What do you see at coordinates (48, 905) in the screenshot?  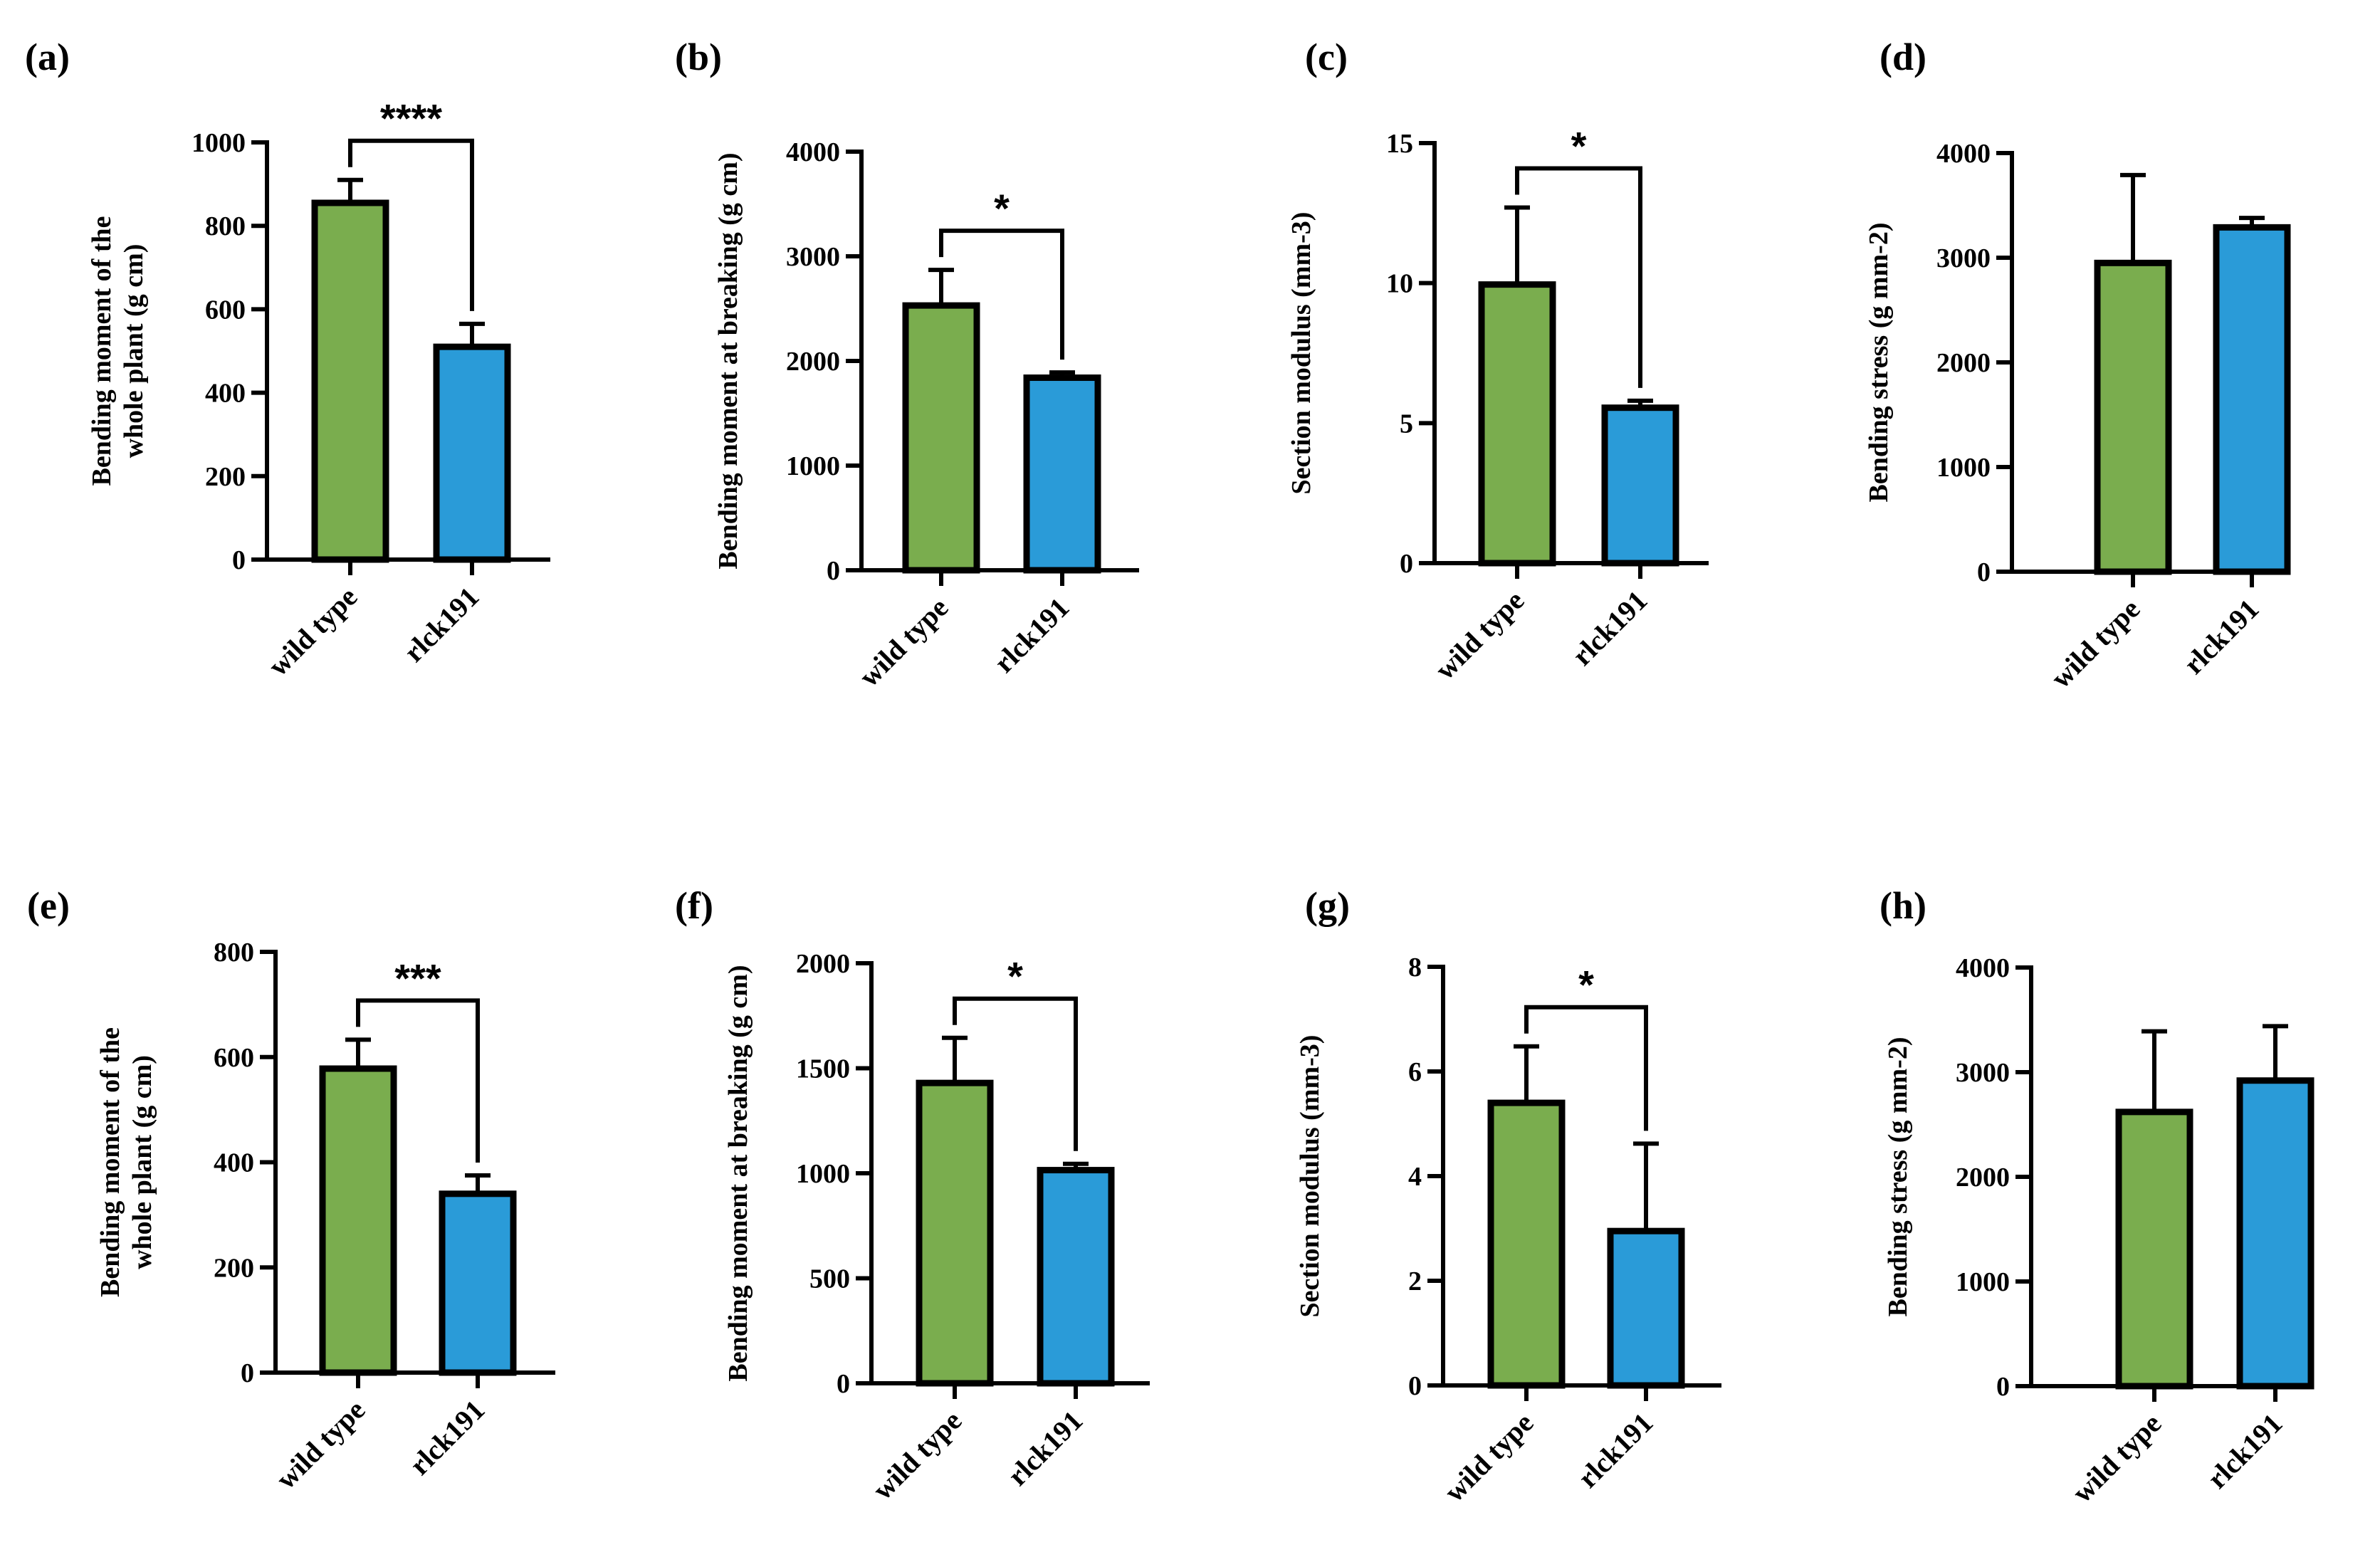 I see `panel-label: (e)` at bounding box center [48, 905].